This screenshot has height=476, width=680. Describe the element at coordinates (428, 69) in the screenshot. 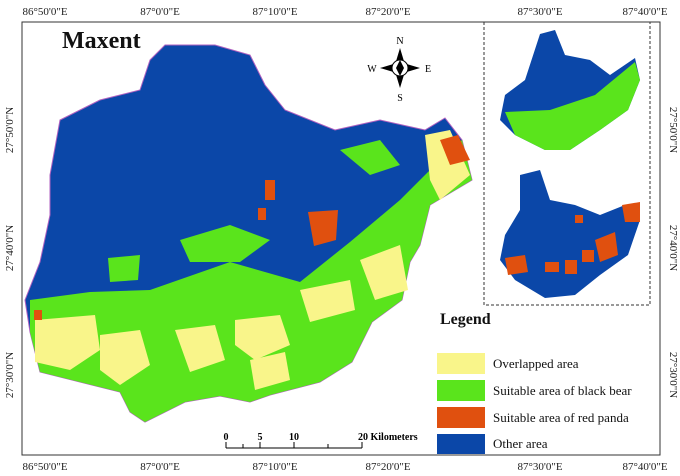

I see `compass-label: E` at that location.